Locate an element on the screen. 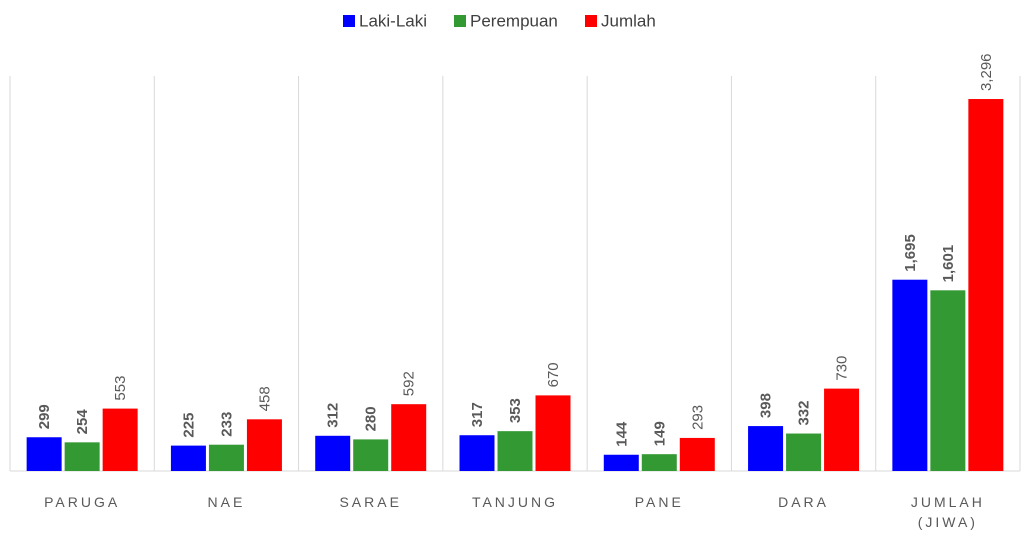 Image resolution: width=1030 pixels, height=533 pixels. x-tick-label: NAE is located at coordinates (226, 502).